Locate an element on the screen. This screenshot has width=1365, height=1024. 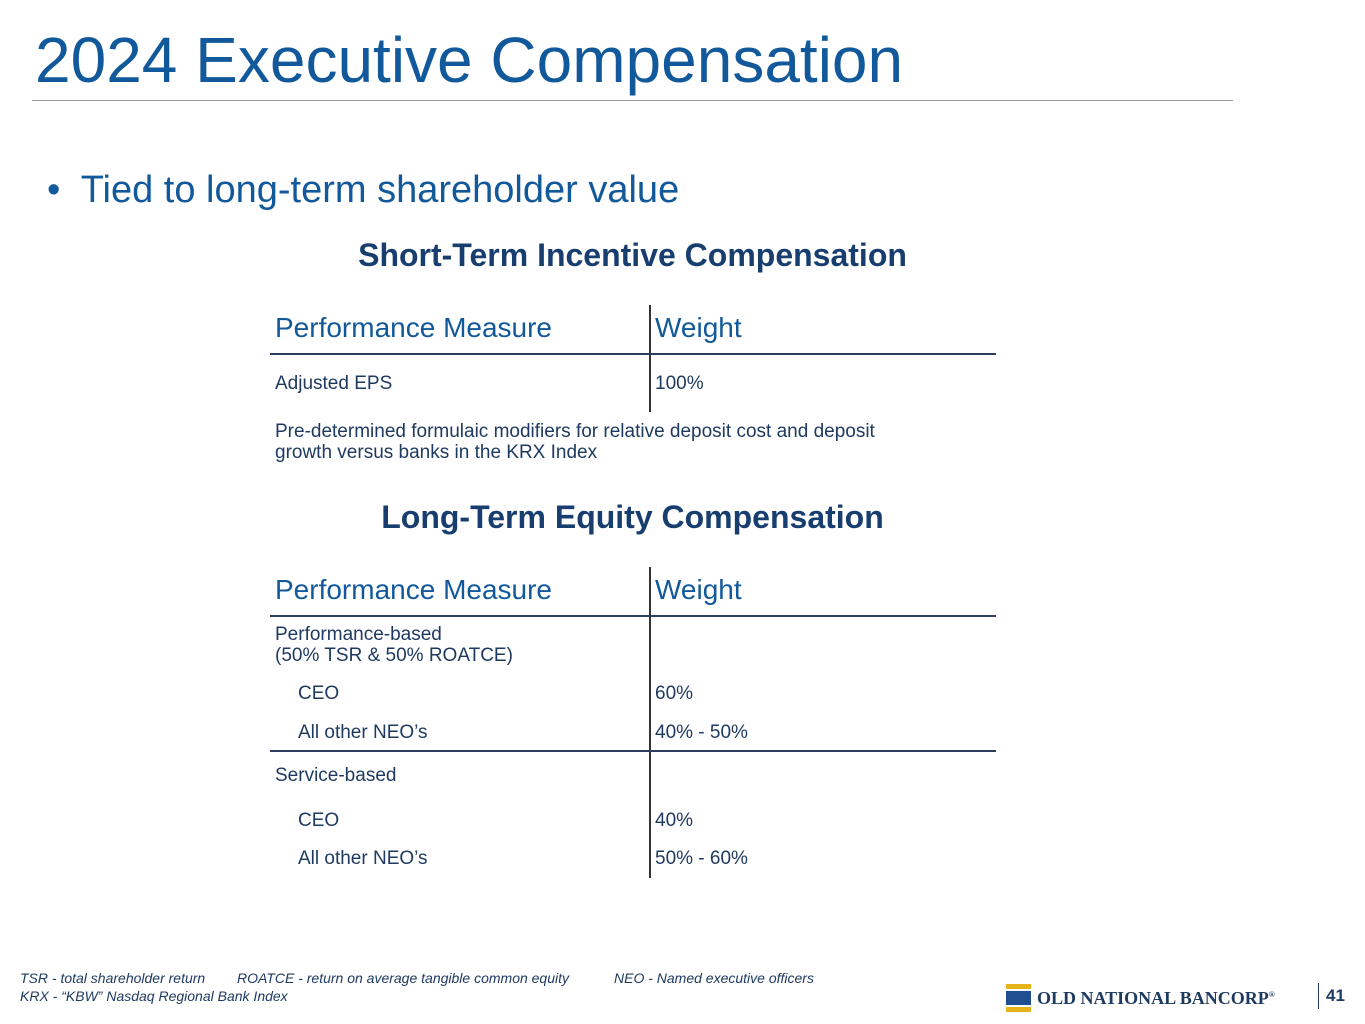
table-cell: 60% is located at coordinates (674, 693).